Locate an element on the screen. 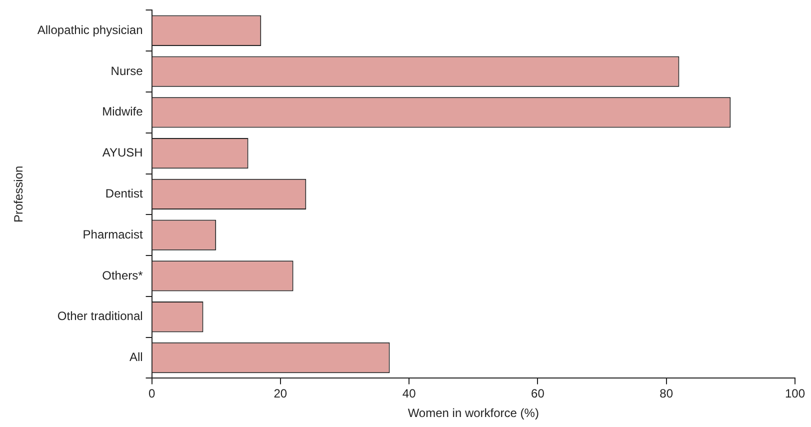 This screenshot has height=427, width=811. x-tick-label: 60 is located at coordinates (538, 393).